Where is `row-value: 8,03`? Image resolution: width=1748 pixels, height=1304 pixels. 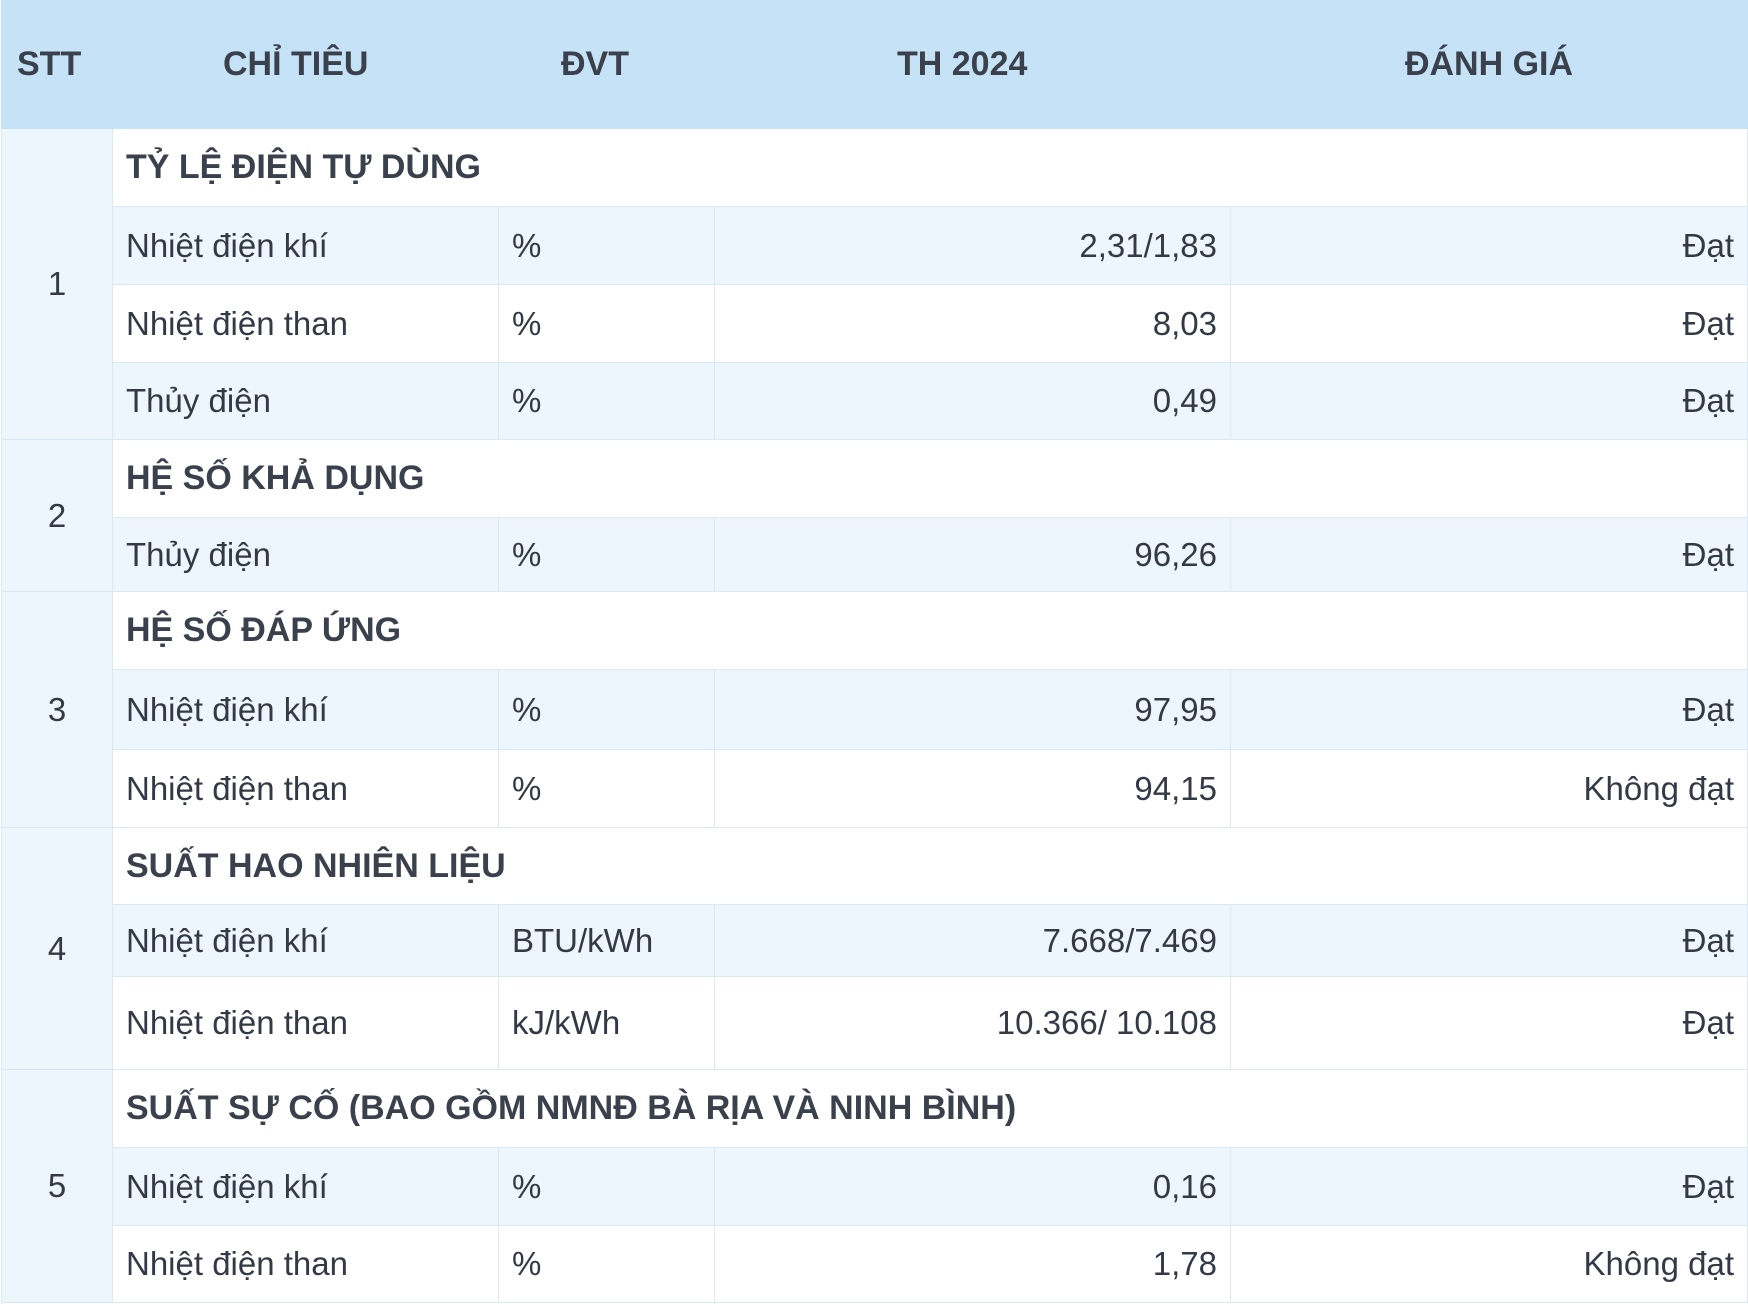
row-value: 8,03 is located at coordinates (972, 323).